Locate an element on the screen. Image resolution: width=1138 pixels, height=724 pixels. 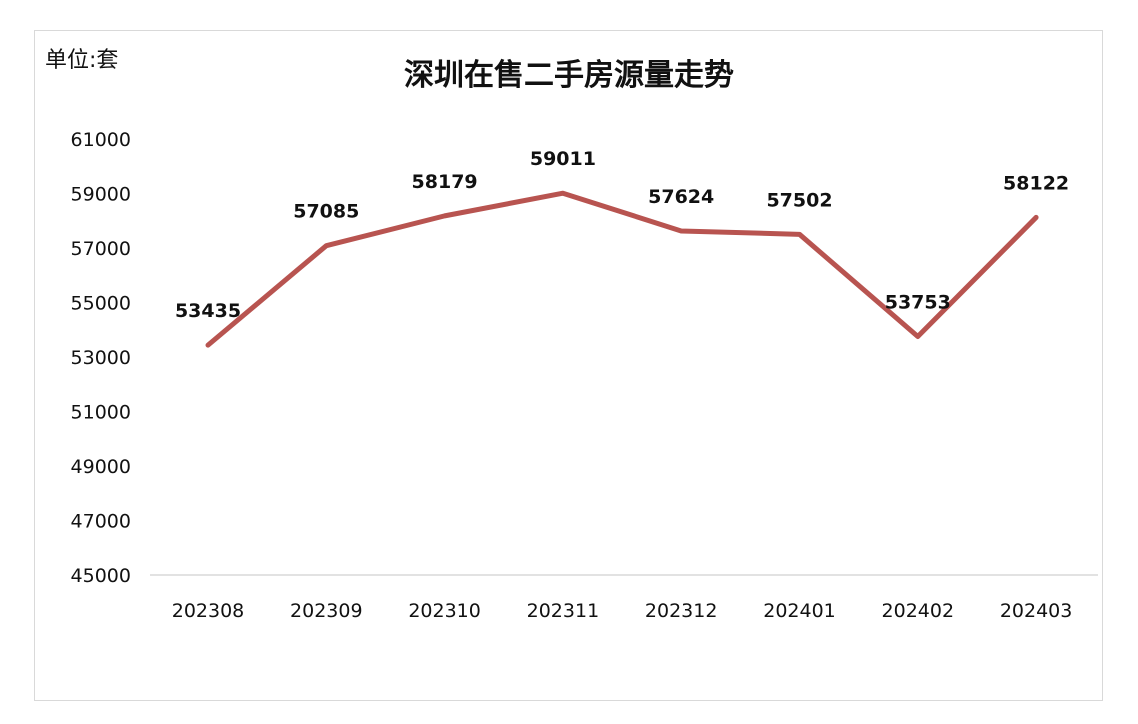
data-label: 58122 is located at coordinates (1036, 183).